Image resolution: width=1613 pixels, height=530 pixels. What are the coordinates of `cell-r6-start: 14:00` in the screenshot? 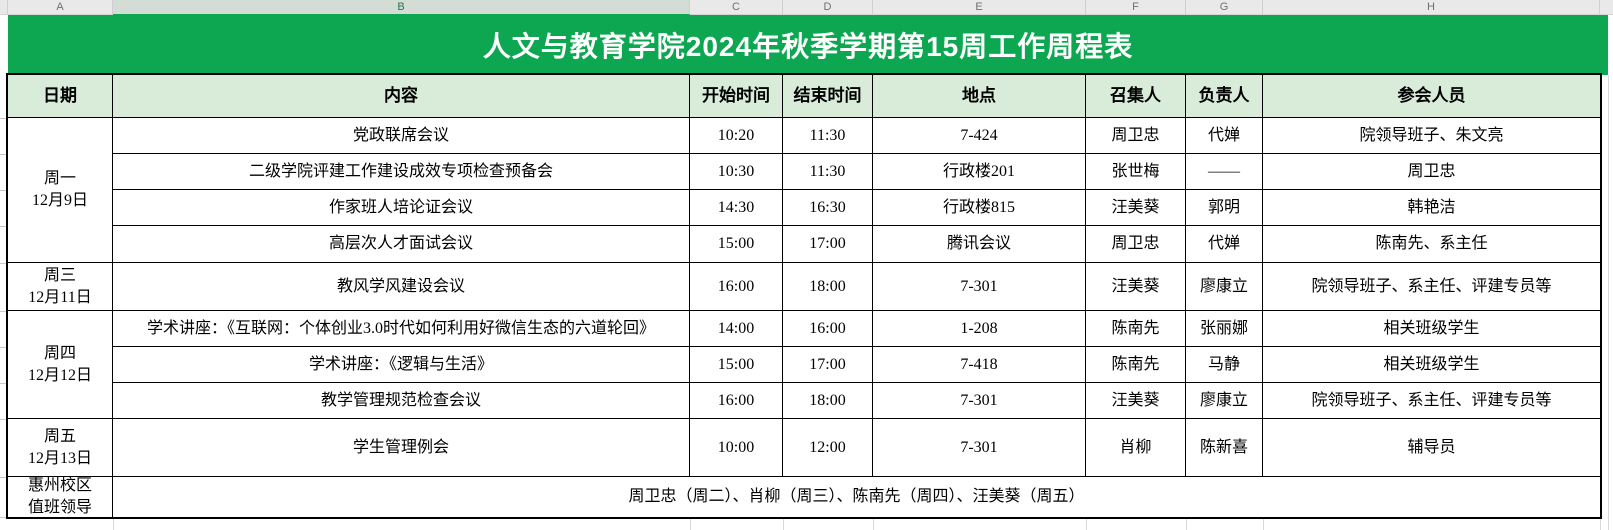 It's located at (736, 329).